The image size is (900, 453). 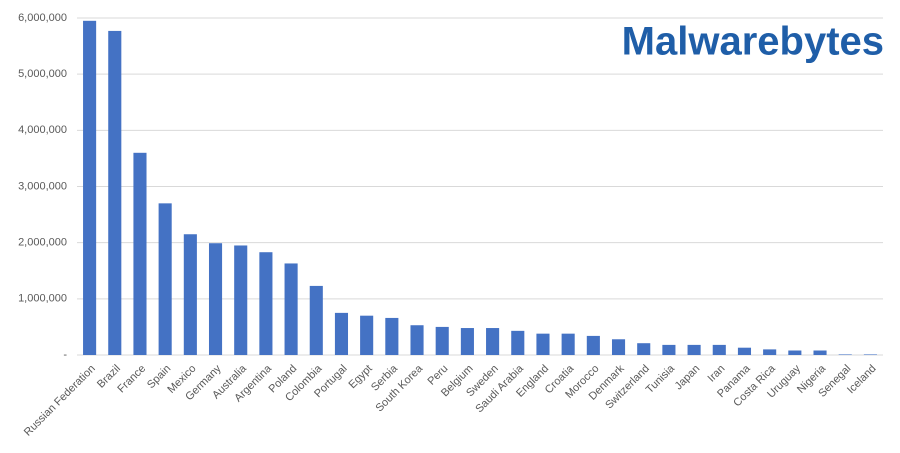 I want to click on logo: Malwarebytes, so click(x=753, y=42).